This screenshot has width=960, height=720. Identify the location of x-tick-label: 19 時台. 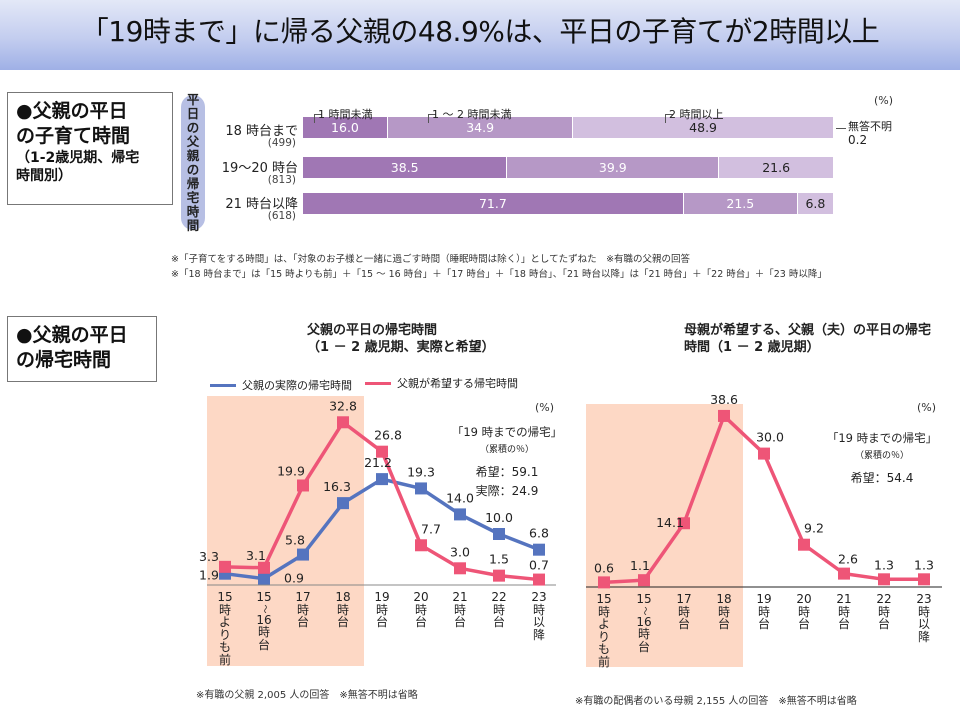
(382, 610).